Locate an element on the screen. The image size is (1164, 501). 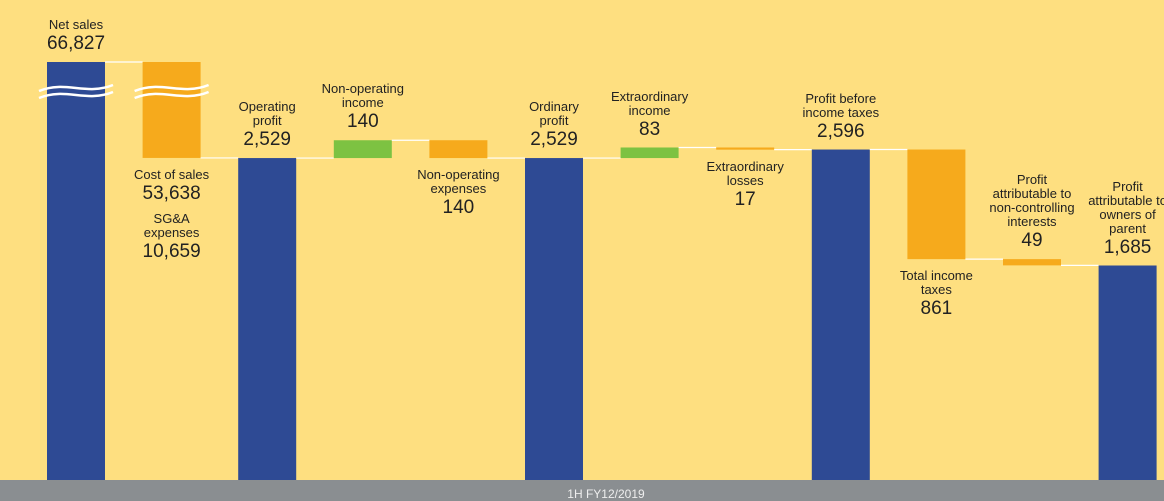
category-label: Extraordinary income is located at coordinates (649, 103).